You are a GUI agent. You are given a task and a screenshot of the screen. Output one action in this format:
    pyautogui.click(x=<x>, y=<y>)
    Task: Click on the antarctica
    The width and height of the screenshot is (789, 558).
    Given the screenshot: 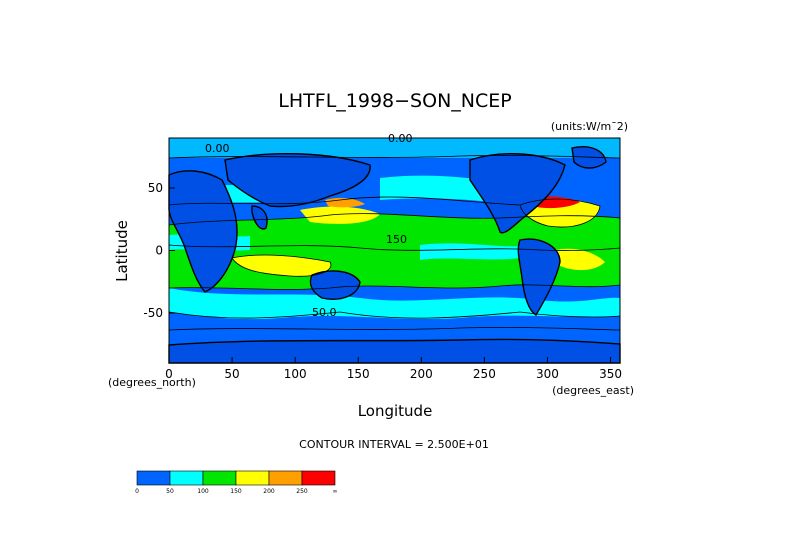 What is the action you would take?
    pyautogui.click(x=394, y=351)
    